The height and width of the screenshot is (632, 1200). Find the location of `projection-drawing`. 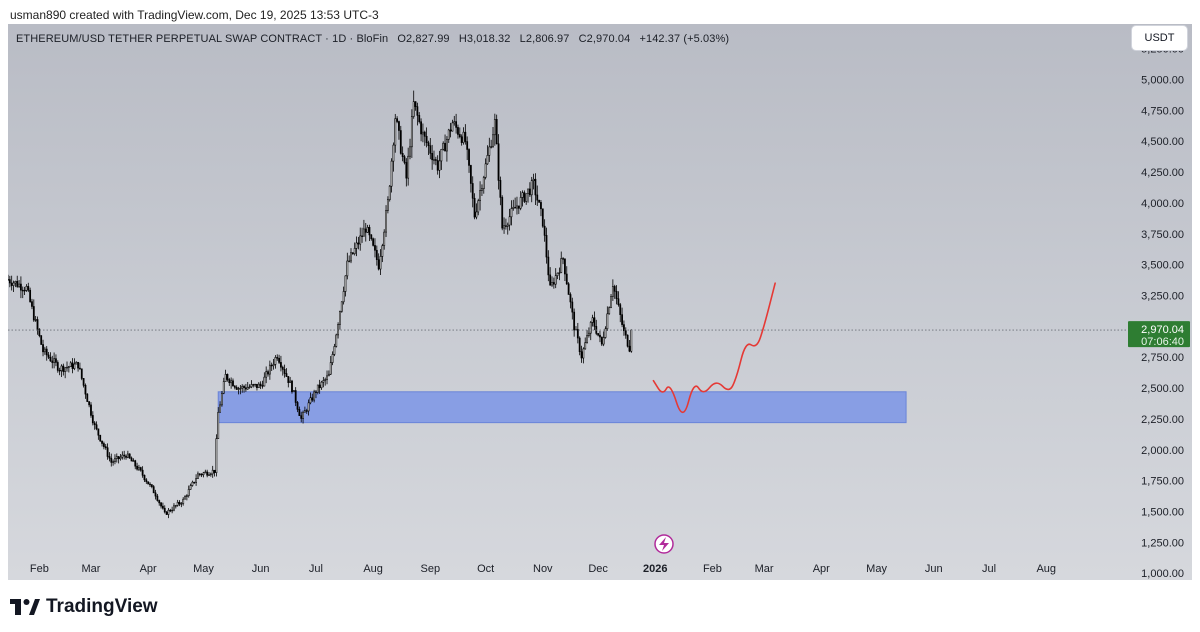

projection-drawing is located at coordinates (714, 348).